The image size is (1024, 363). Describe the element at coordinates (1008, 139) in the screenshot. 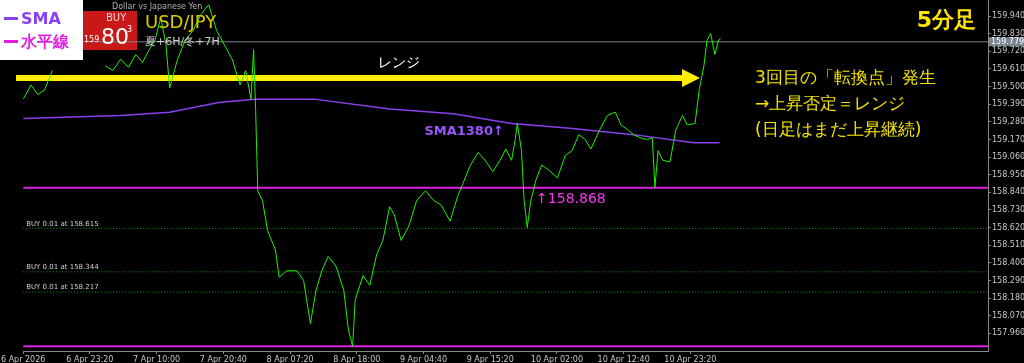

I see `y-tick-label: 159.170` at that location.